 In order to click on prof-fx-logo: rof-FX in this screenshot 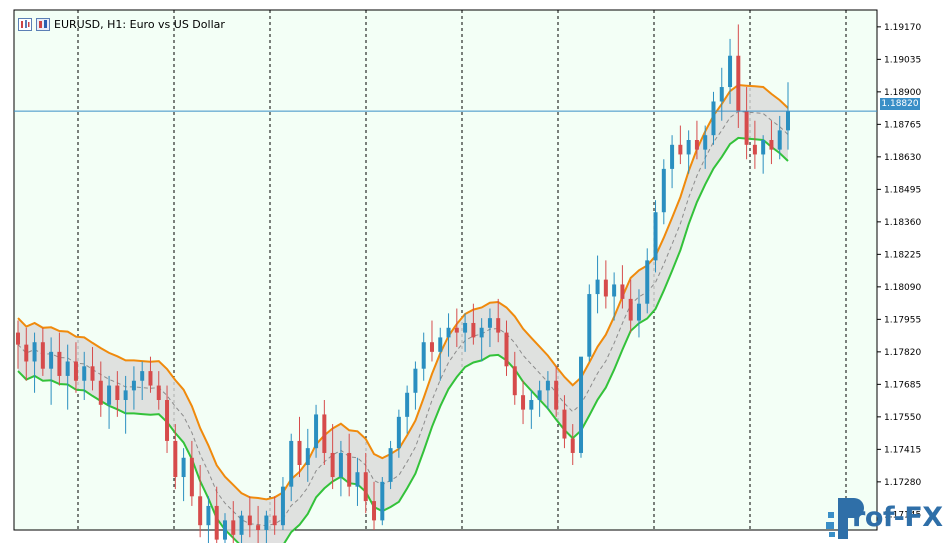, I will do `click(885, 519)`.